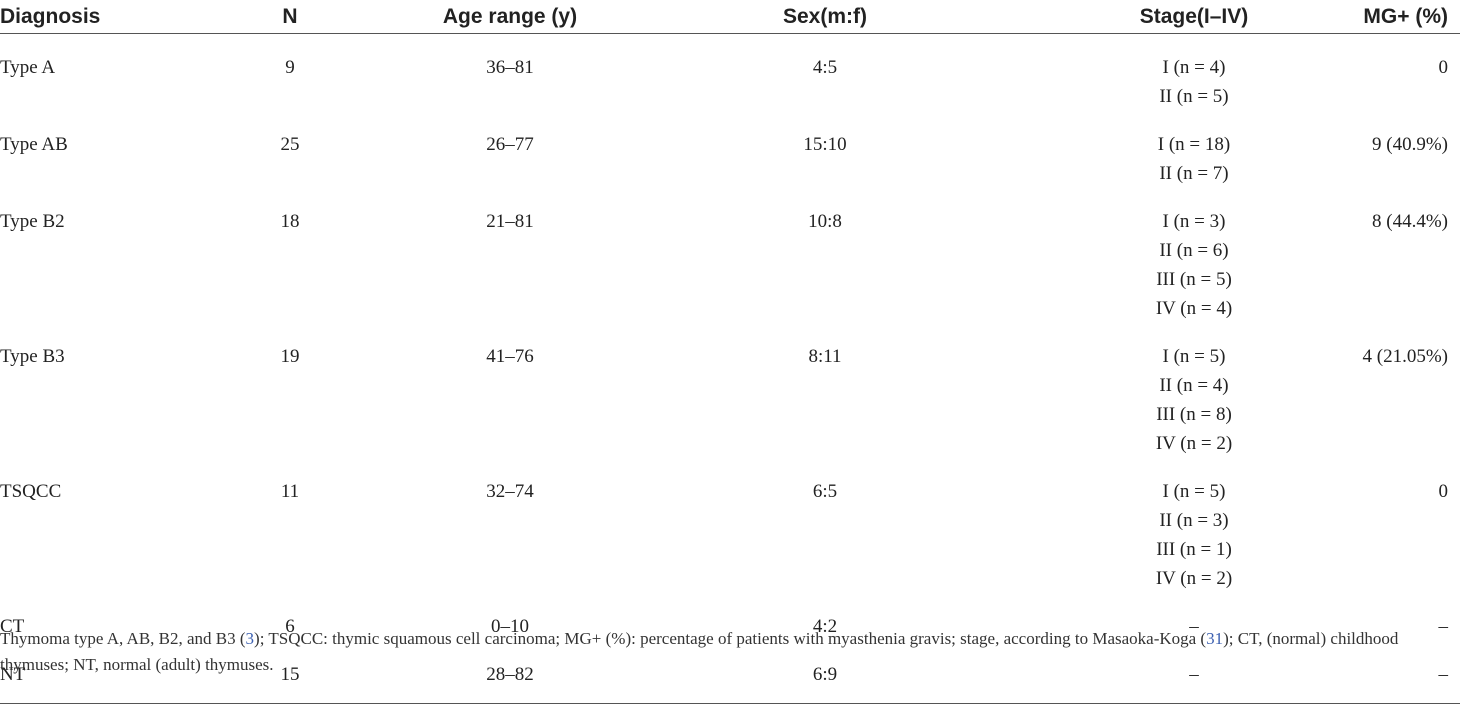 Image resolution: width=1460 pixels, height=704 pixels. I want to click on cell-diagnosis: Type B2, so click(32, 221).